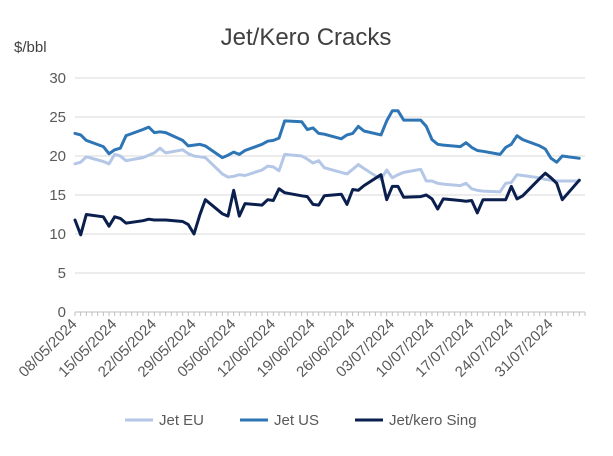  I want to click on y-tick-label: 20, so click(57, 156).